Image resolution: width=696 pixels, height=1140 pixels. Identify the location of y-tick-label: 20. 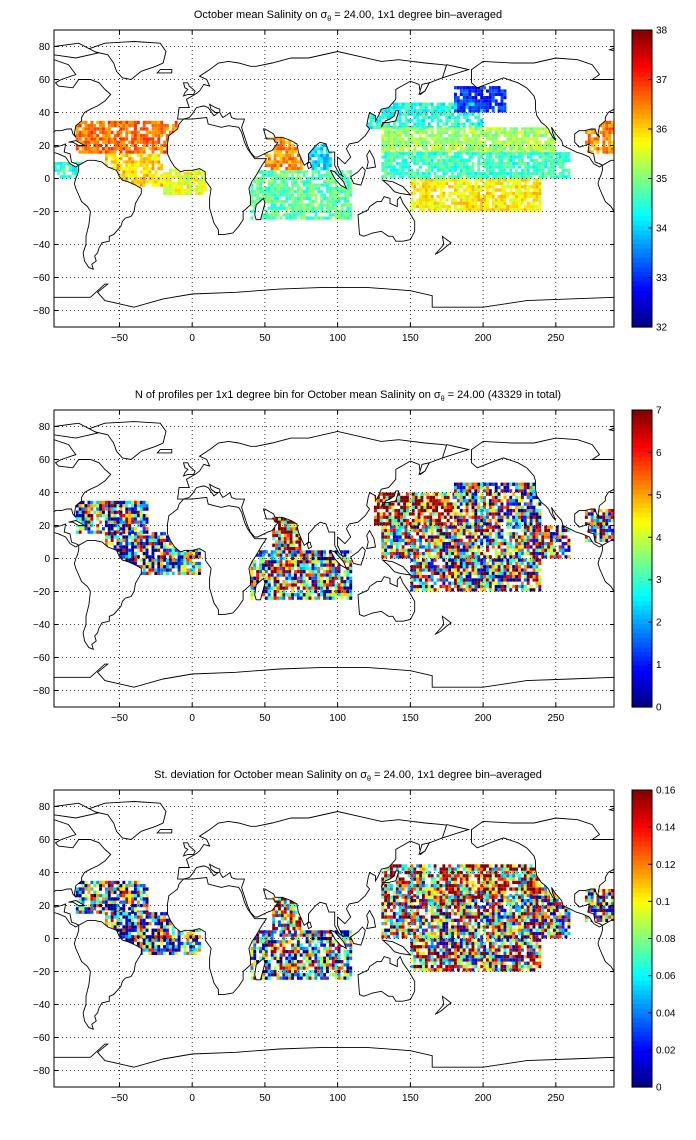
(45, 146).